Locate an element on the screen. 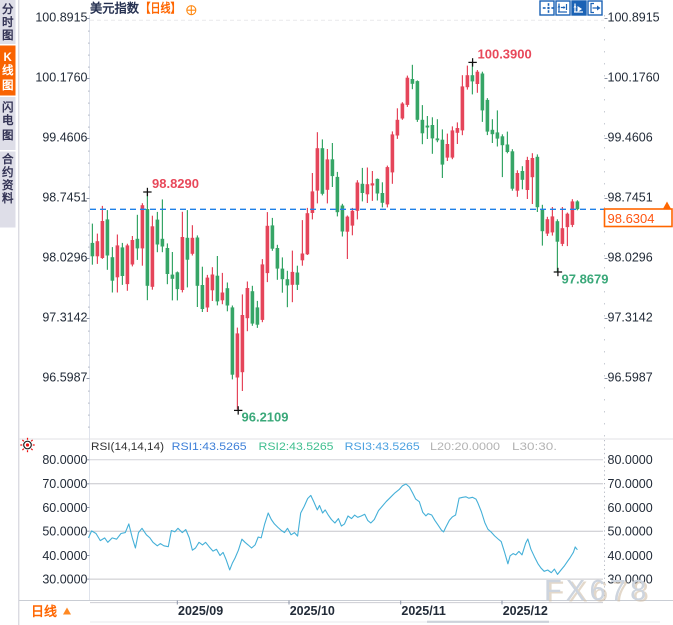 This screenshot has width=673, height=625. svg-text: 美元指数 is located at coordinates (114, 8).